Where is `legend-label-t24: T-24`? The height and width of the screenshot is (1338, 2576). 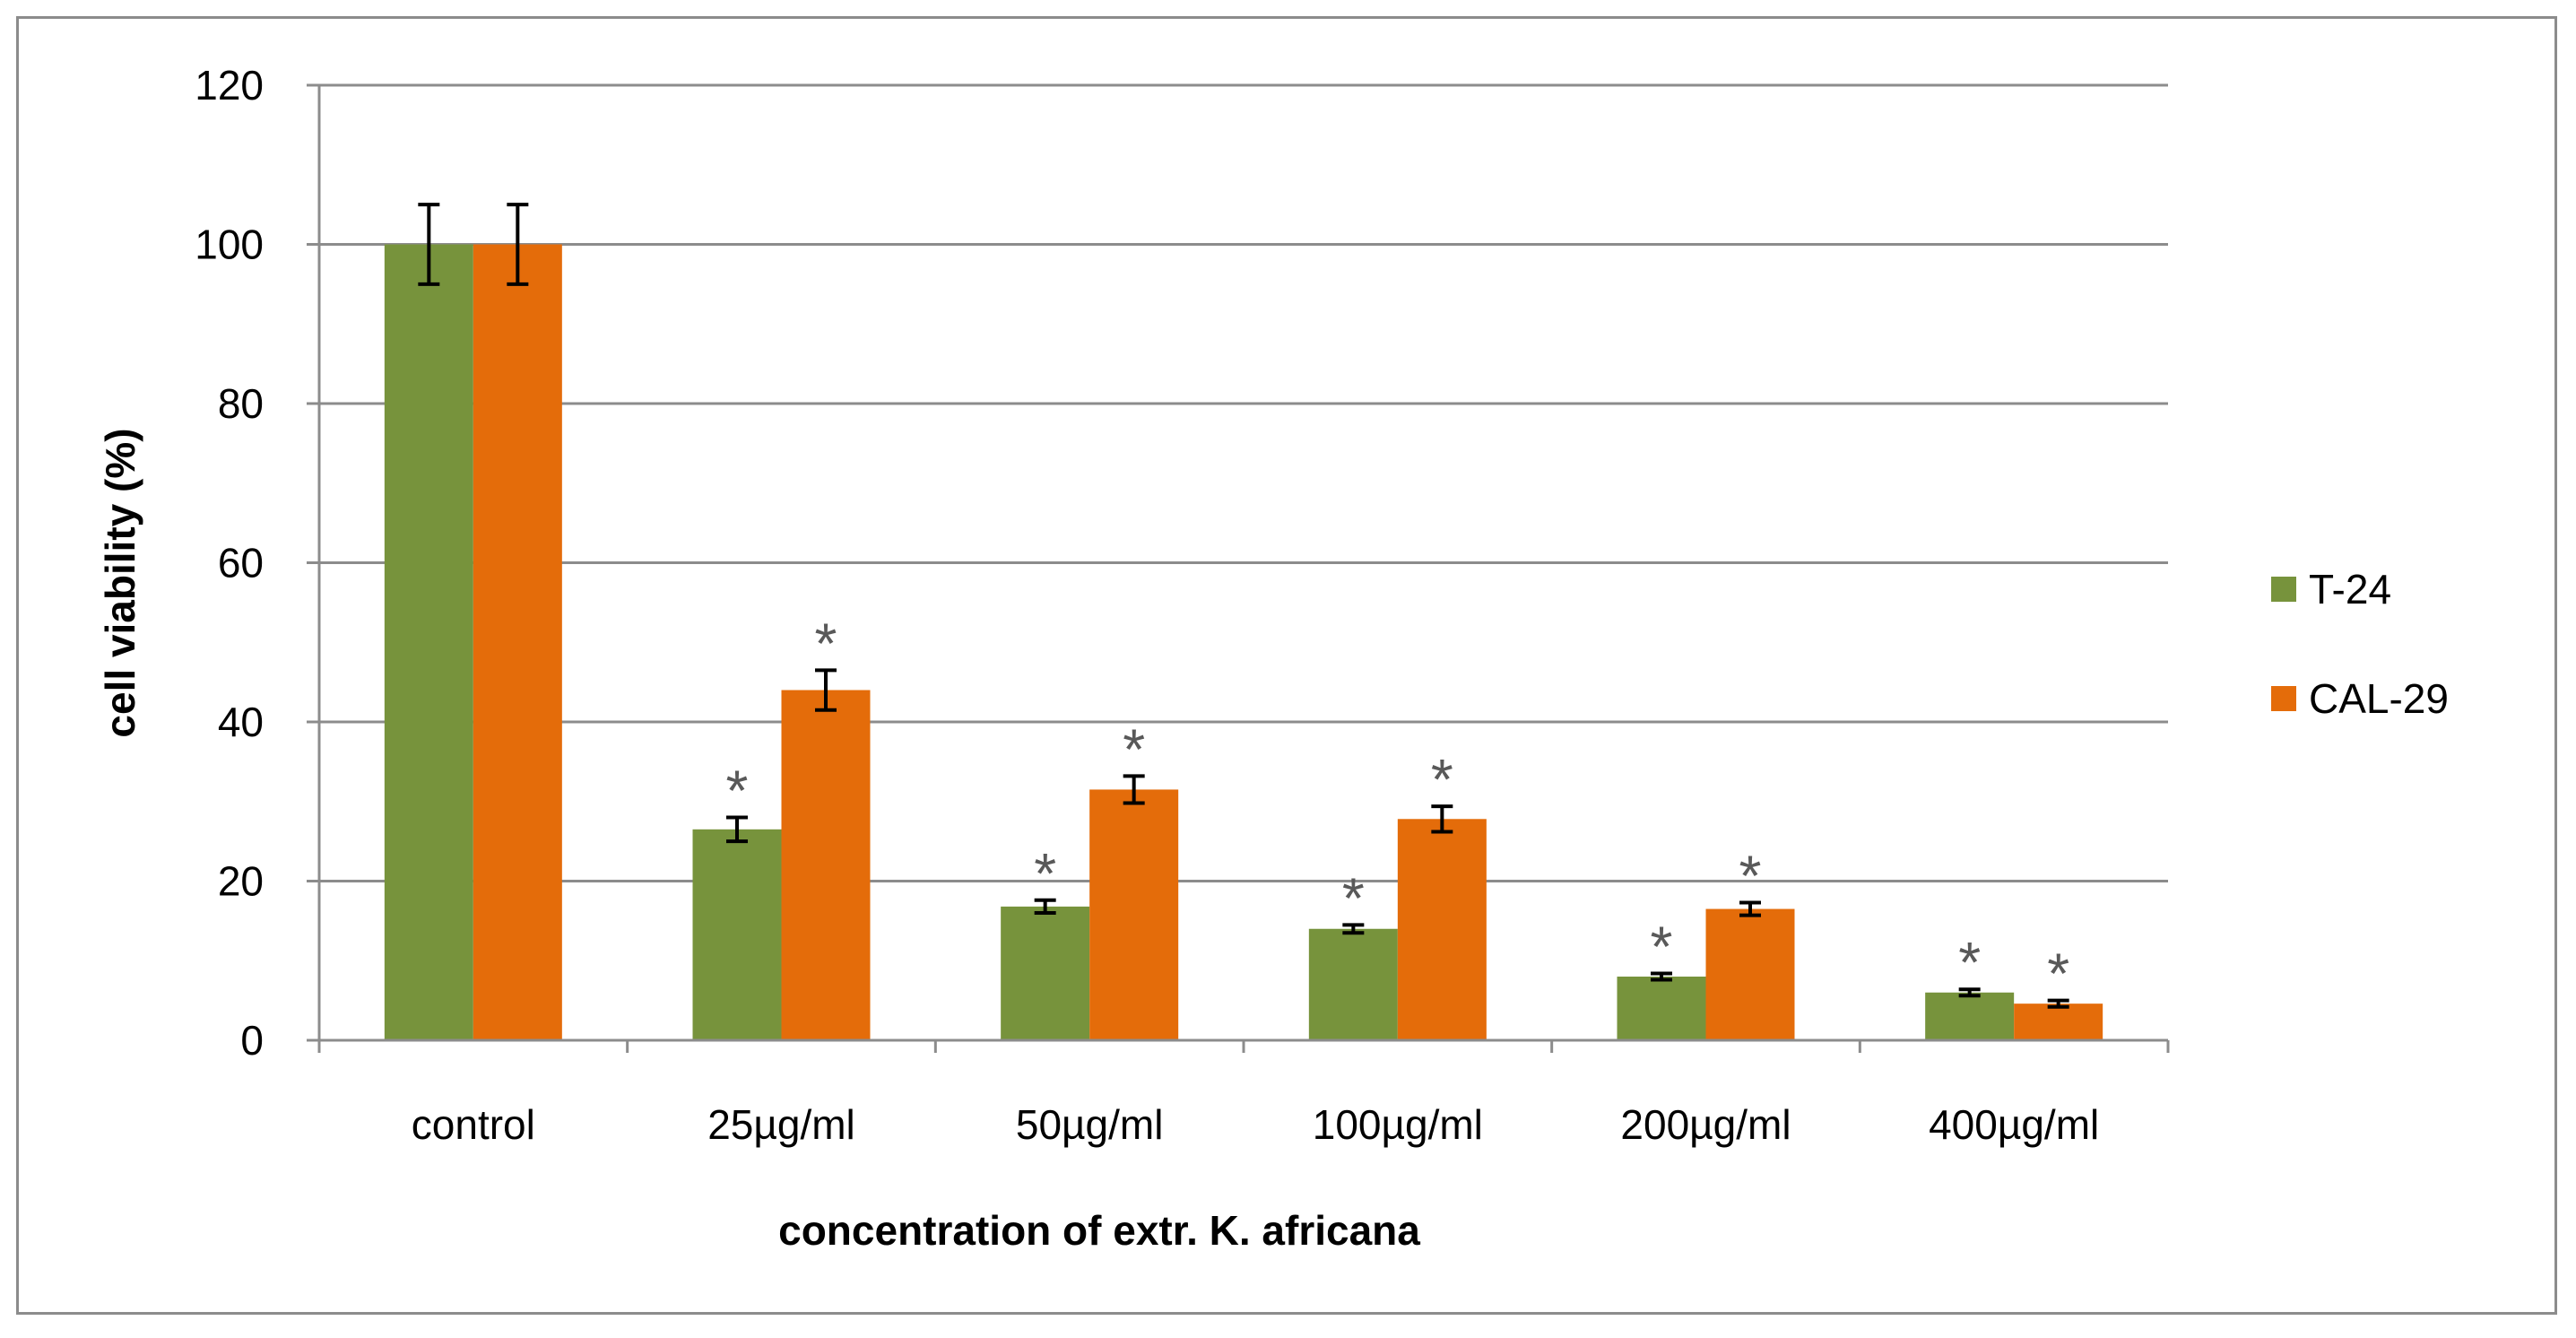
legend-label-t24: T-24 is located at coordinates (2350, 590).